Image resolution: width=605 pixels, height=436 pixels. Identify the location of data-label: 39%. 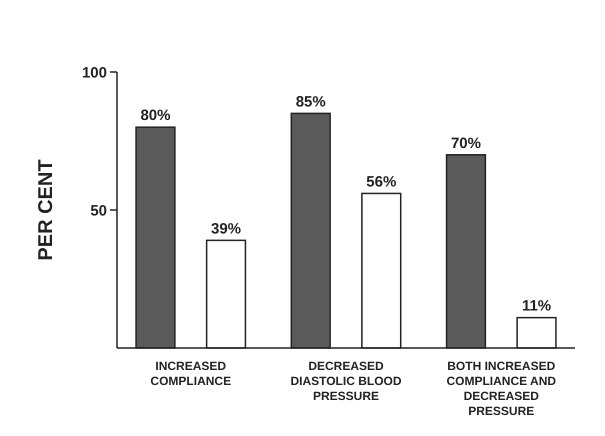
(226, 229).